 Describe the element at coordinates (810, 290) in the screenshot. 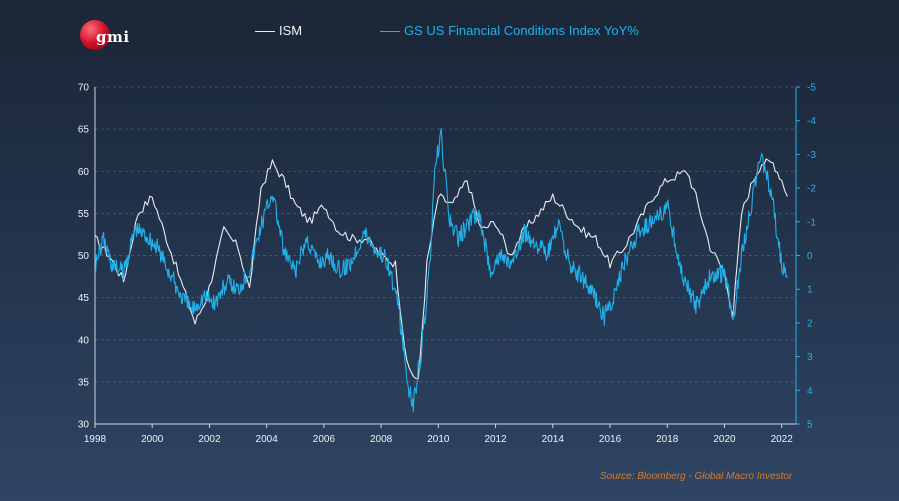

I see `y-right-tick-label: 1` at that location.